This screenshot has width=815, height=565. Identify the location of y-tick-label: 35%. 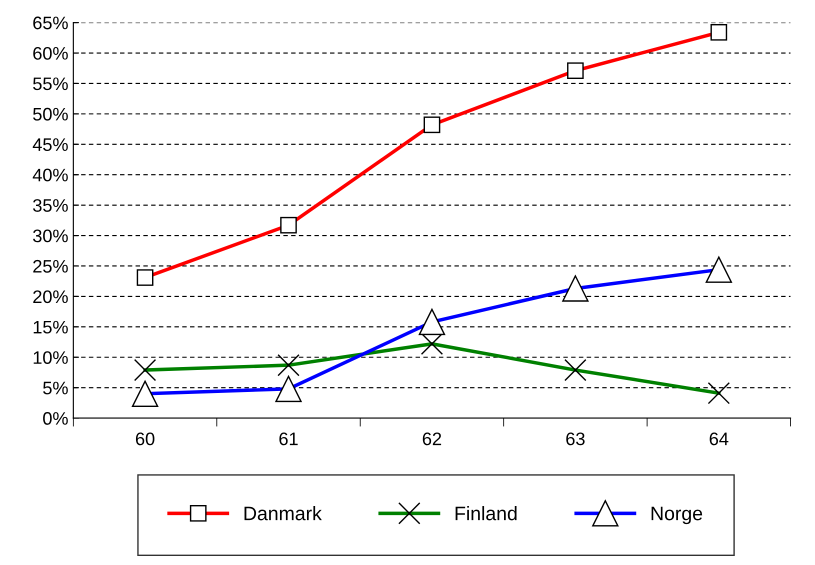
(50, 205).